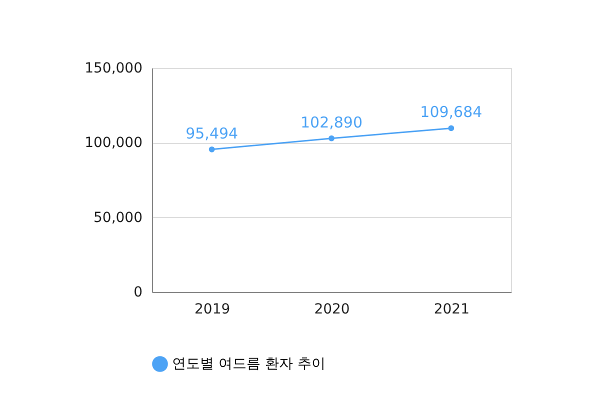 Image resolution: width=602 pixels, height=397 pixels. I want to click on x-tick-label: 2019, so click(212, 310).